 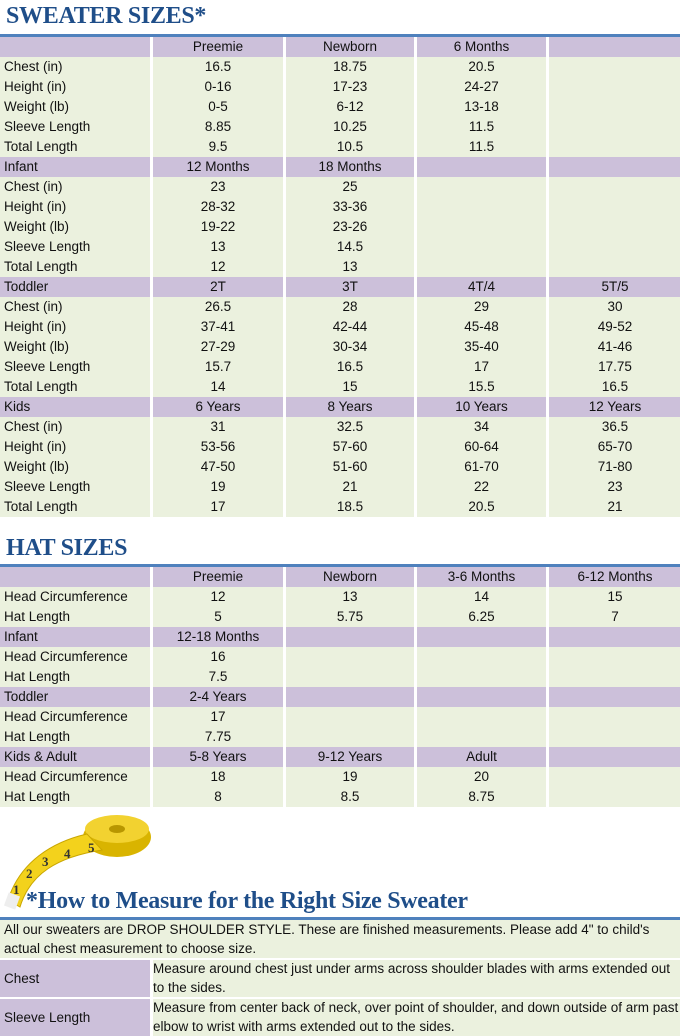 What do you see at coordinates (481, 507) in the screenshot?
I see `measurement-value: 20.5` at bounding box center [481, 507].